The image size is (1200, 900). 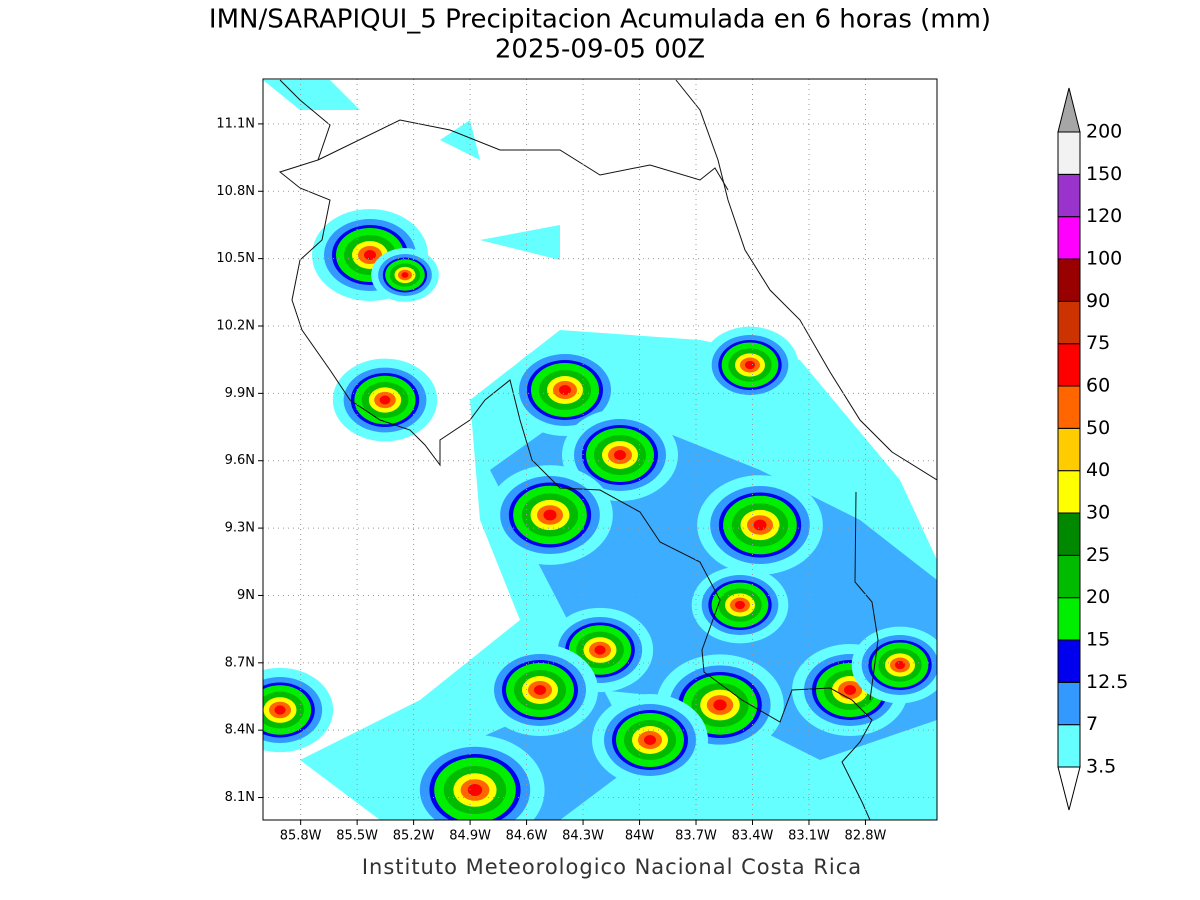 I want to click on y-tick-label: 10.8N, so click(x=235, y=191).